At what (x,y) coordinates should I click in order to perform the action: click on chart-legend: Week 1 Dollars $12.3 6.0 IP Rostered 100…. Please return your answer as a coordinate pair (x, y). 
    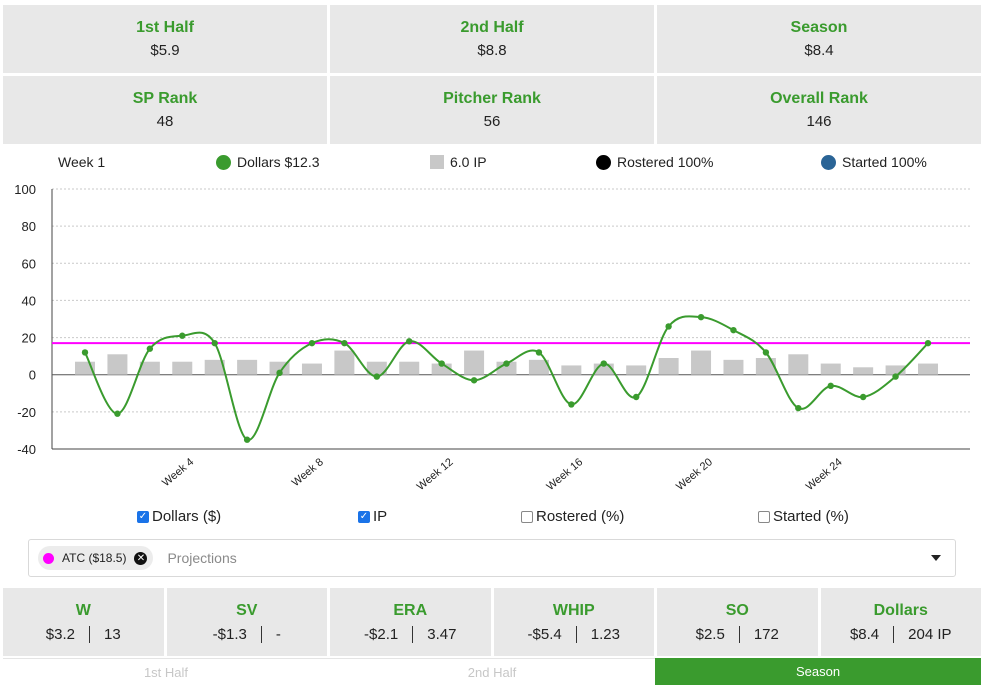
    Looking at the image, I should click on (505, 163).